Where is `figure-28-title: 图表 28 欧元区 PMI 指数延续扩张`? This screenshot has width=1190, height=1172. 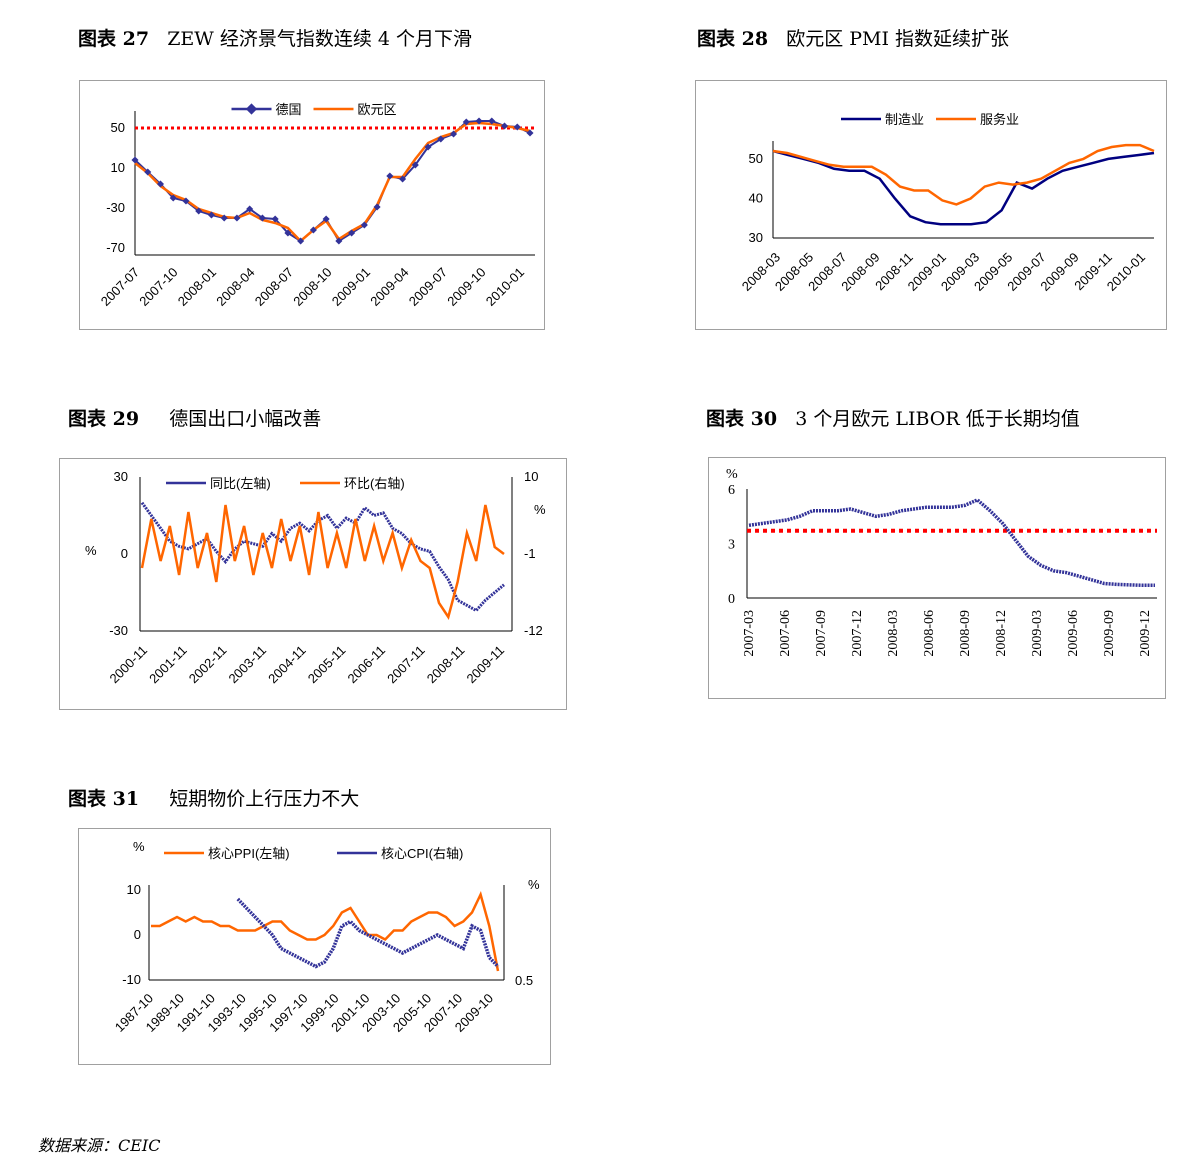 figure-28-title: 图表 28 欧元区 PMI 指数延续扩张 is located at coordinates (853, 37).